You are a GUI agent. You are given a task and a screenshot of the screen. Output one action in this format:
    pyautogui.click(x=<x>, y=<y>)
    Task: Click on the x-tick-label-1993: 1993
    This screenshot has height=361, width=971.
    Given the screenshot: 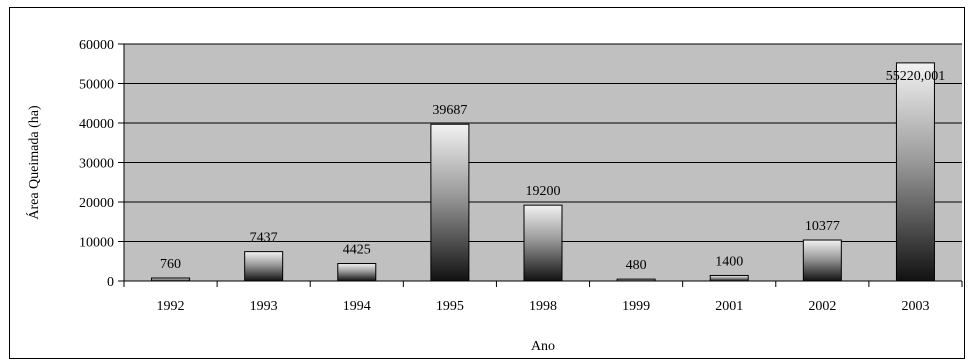 What is the action you would take?
    pyautogui.click(x=264, y=306)
    